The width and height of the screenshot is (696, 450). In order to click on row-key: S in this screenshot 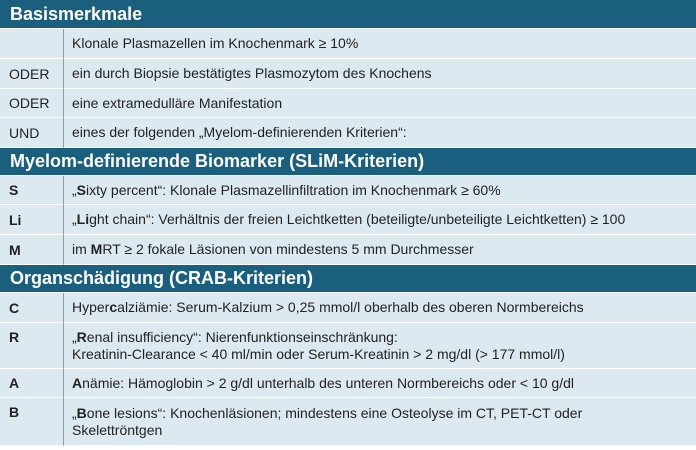, I will do `click(32, 190)`.